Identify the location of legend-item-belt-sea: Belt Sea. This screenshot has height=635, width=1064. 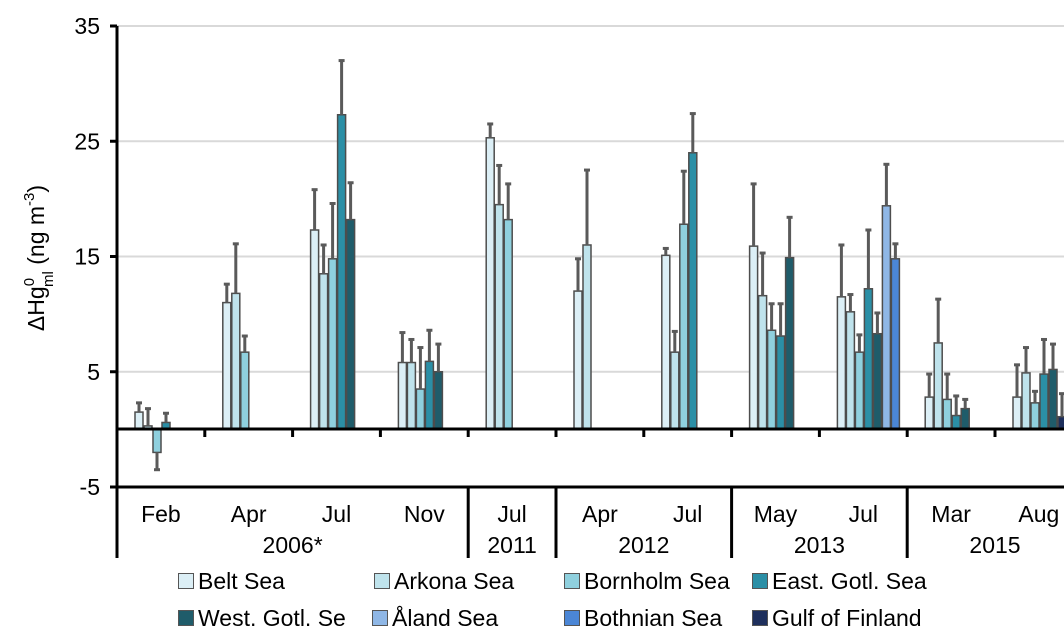
(231, 581).